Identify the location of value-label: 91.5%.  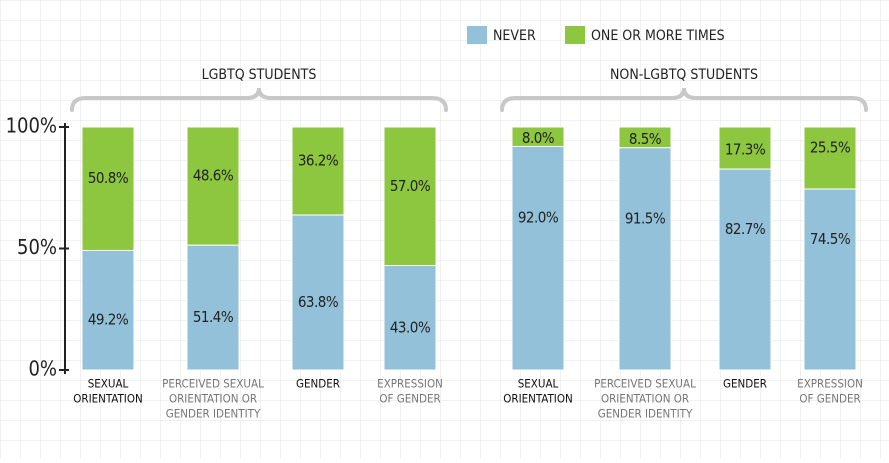
(645, 218).